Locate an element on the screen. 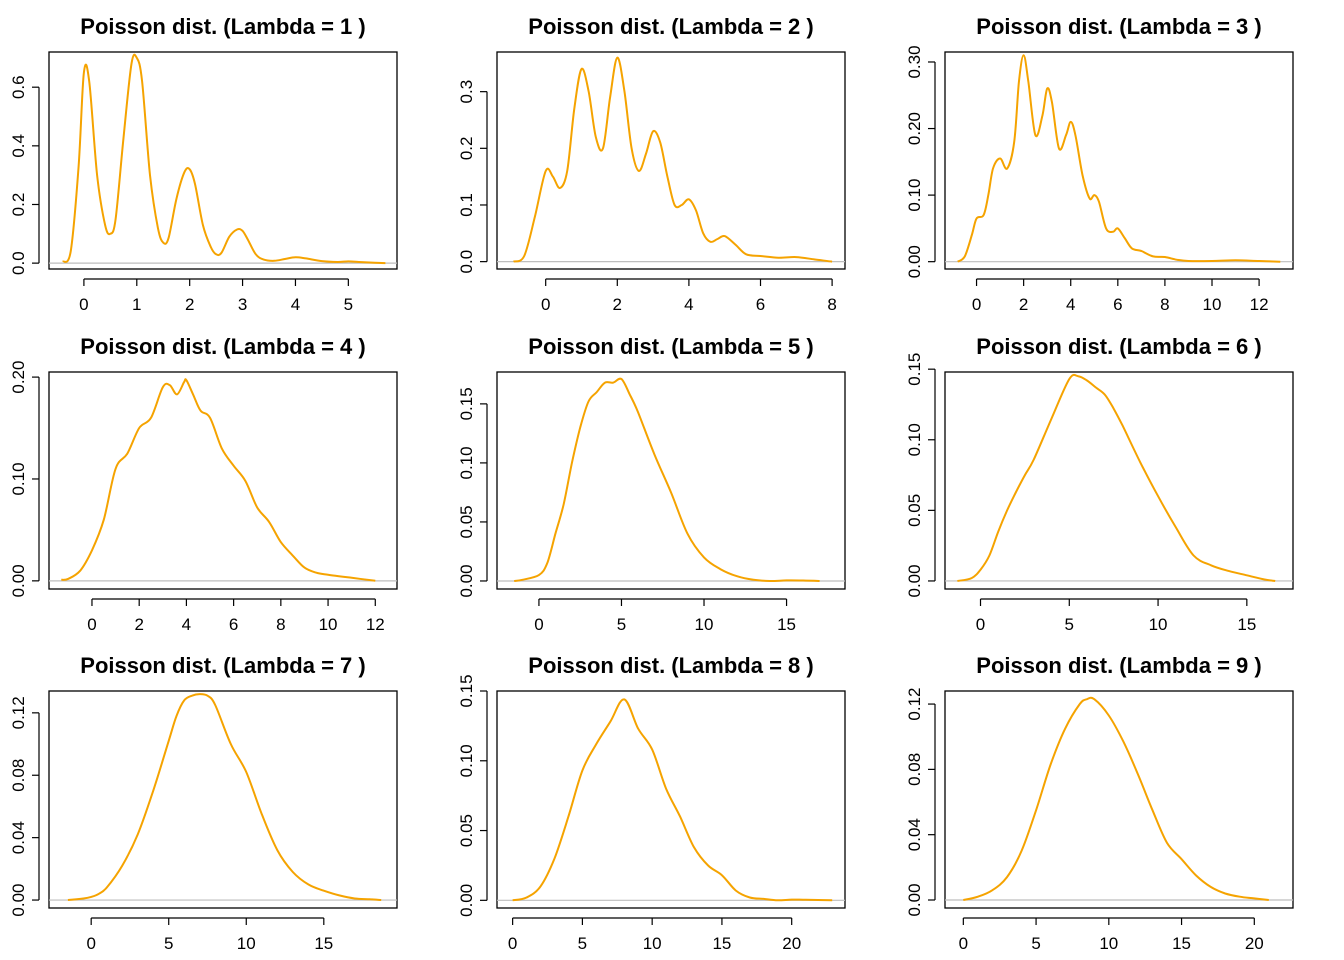  panel-title: Poisson dist. (Lambda = 6 ) is located at coordinates (1118, 346).